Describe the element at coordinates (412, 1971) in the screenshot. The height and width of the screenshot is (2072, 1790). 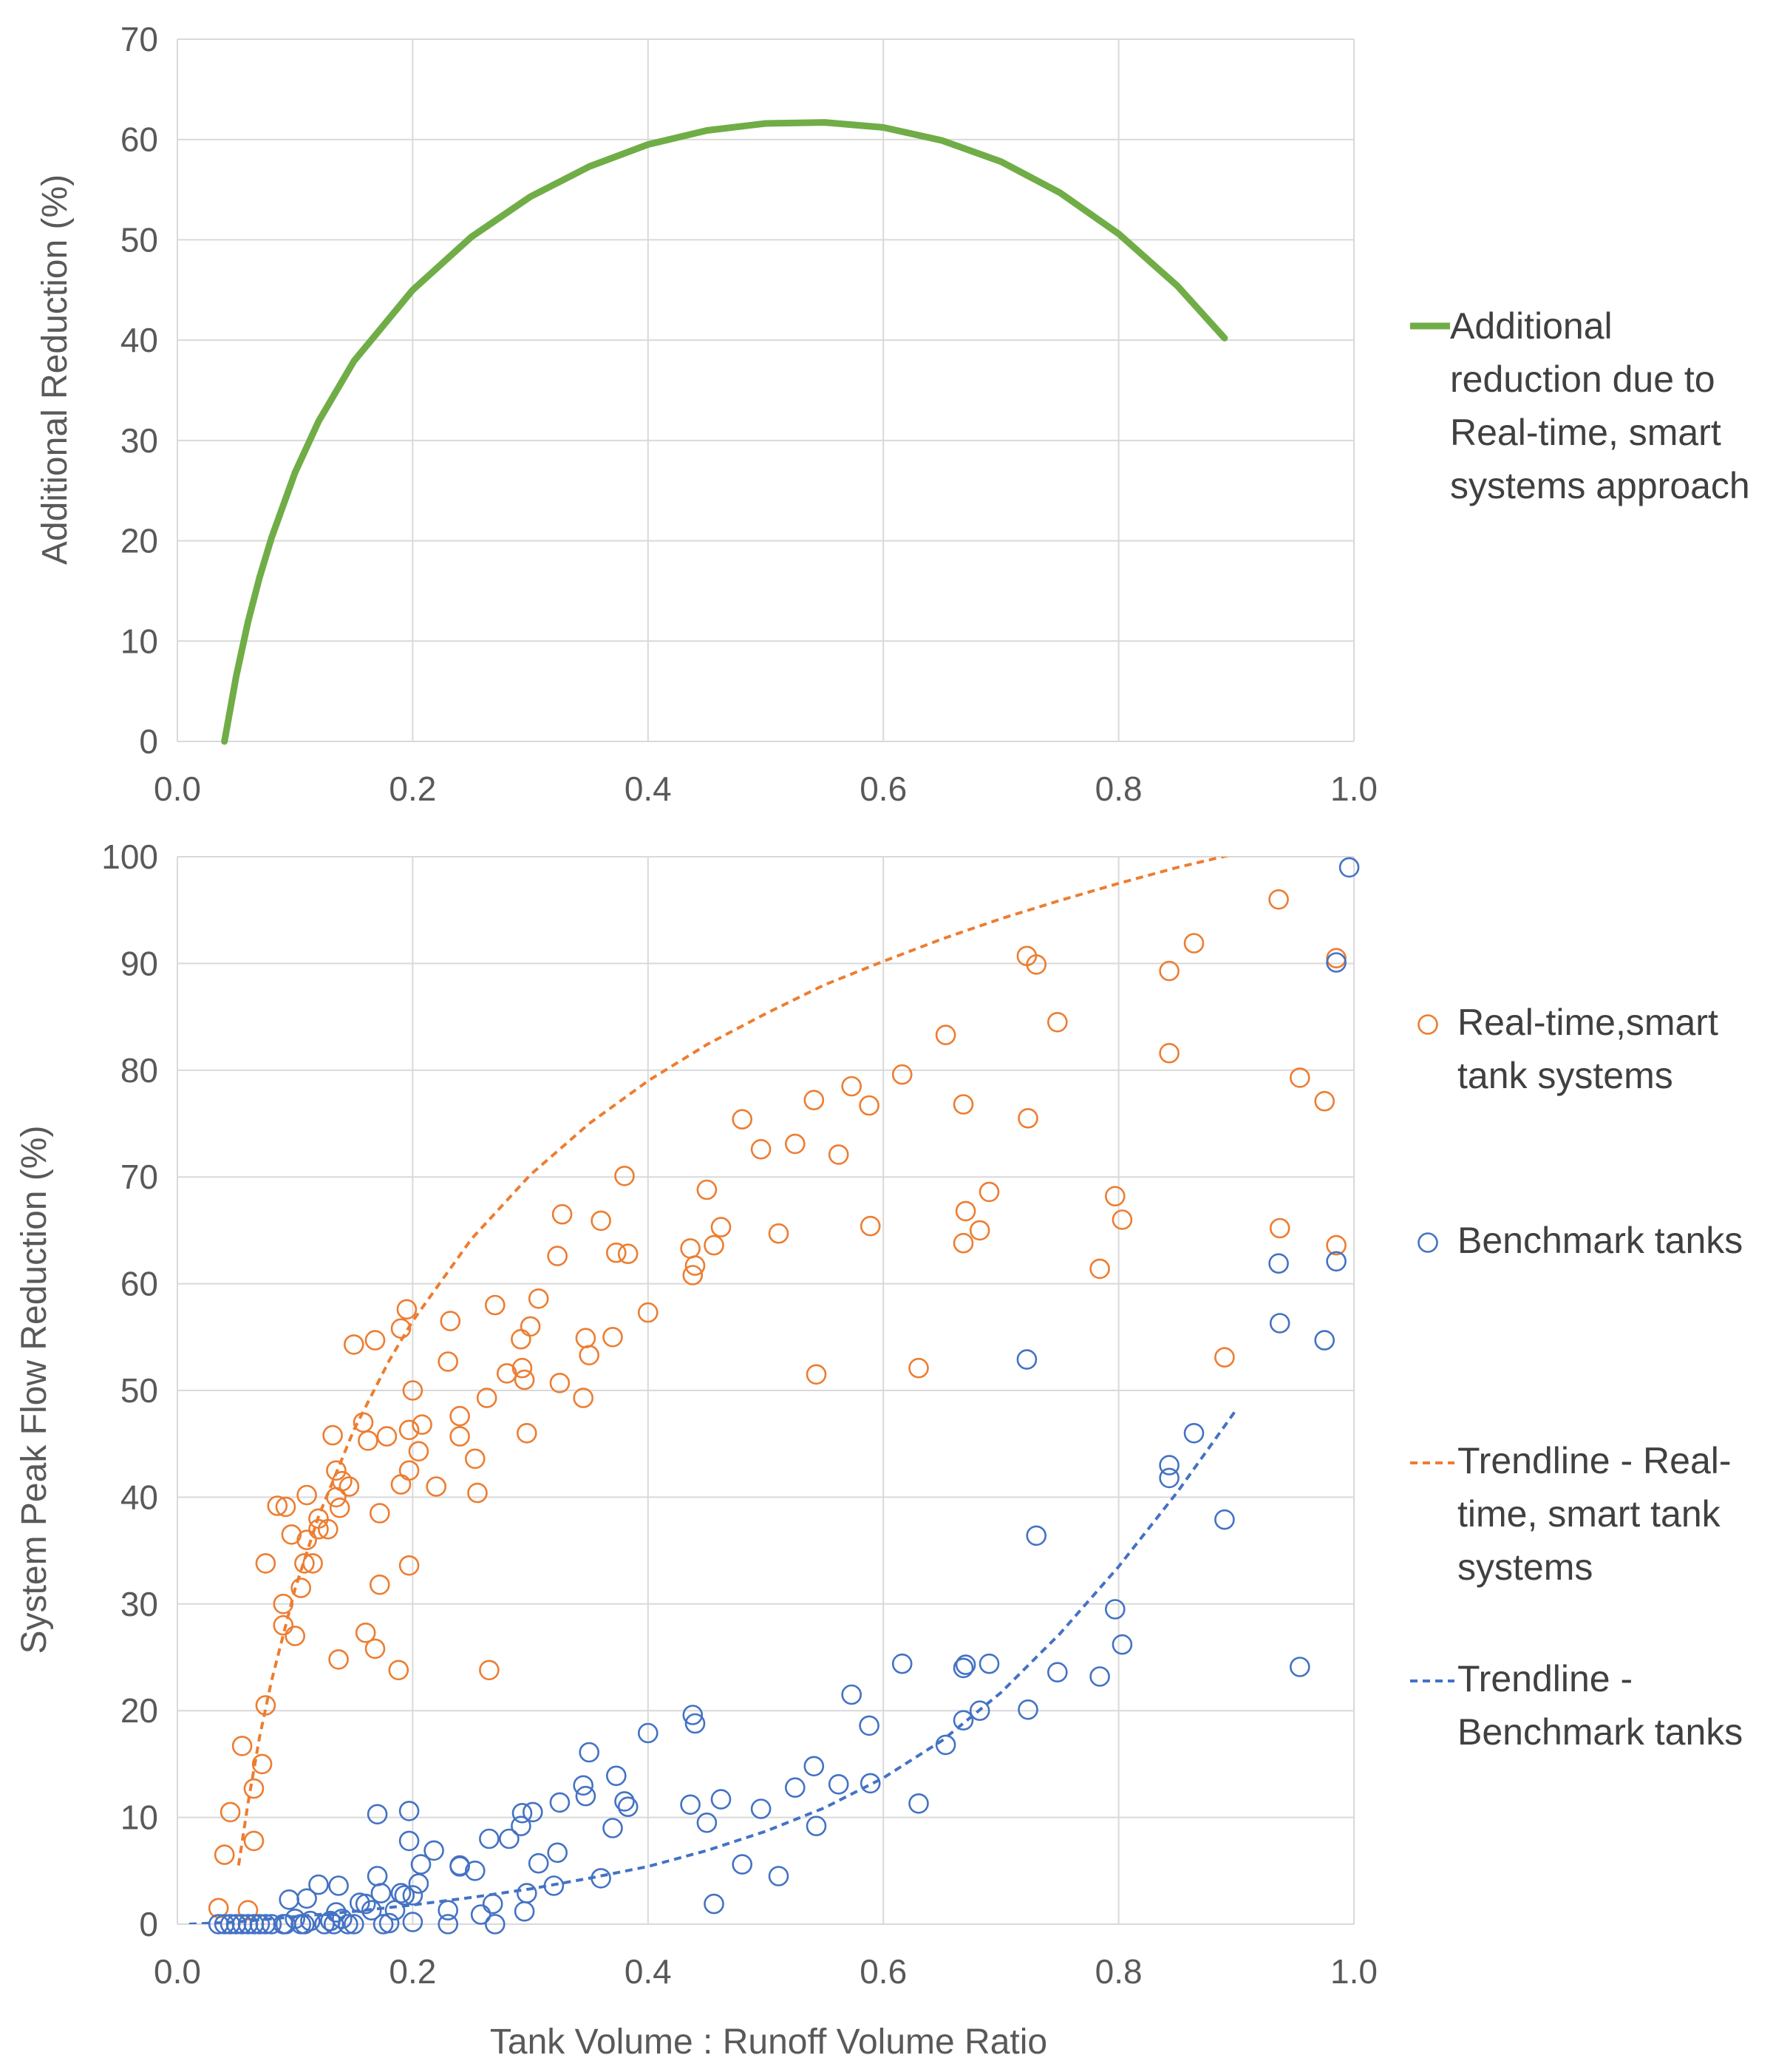
I see `bot-x-tick-label: 0.2` at that location.